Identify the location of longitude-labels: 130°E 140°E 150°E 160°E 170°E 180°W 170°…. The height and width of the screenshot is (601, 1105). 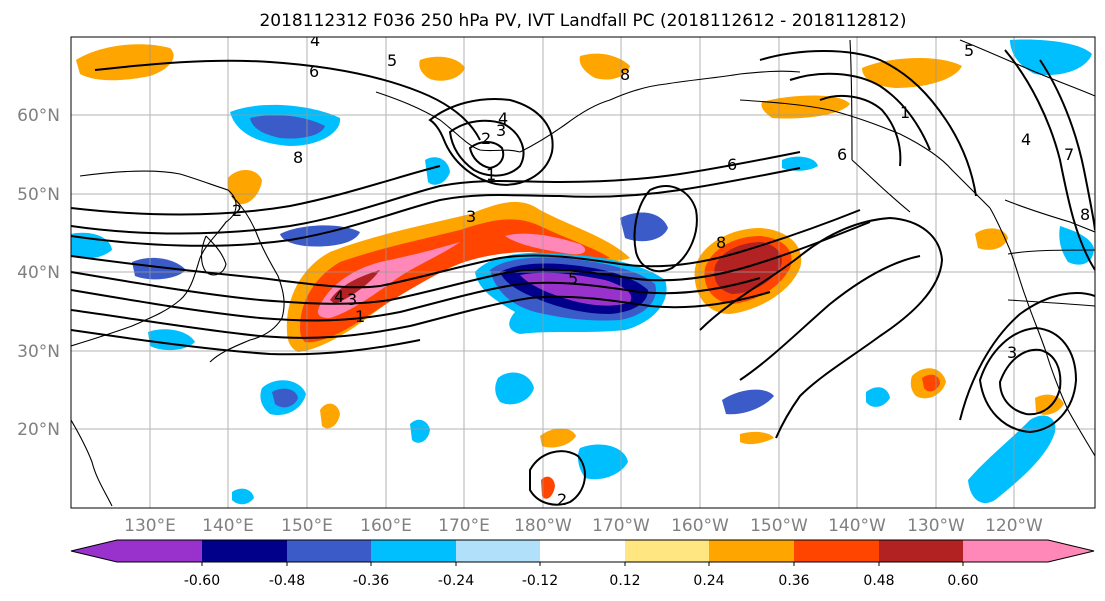
(583, 526).